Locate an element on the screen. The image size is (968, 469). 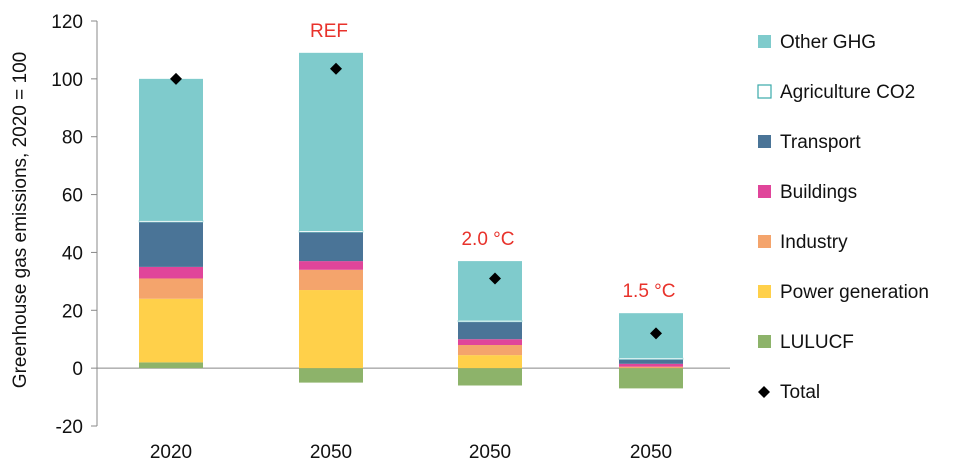
scenario-label: 2.0 °C is located at coordinates (487, 239).